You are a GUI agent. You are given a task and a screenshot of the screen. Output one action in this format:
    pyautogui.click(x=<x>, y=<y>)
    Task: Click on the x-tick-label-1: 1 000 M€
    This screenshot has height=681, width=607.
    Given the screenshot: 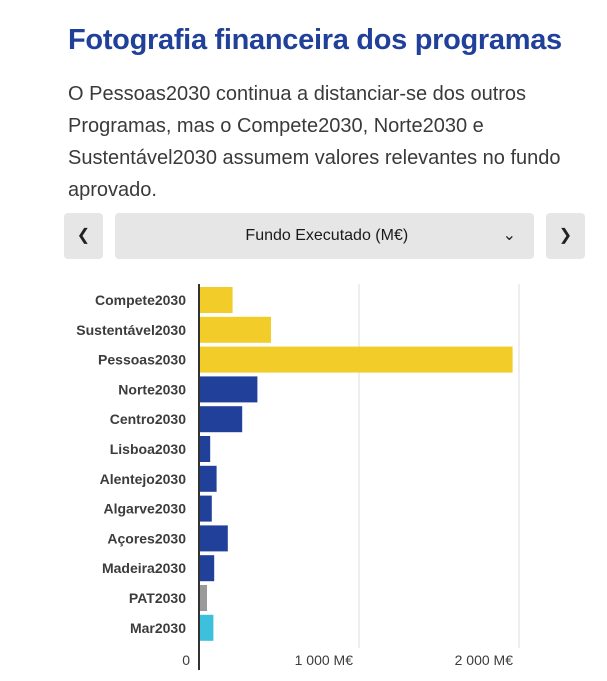 What is the action you would take?
    pyautogui.click(x=324, y=660)
    